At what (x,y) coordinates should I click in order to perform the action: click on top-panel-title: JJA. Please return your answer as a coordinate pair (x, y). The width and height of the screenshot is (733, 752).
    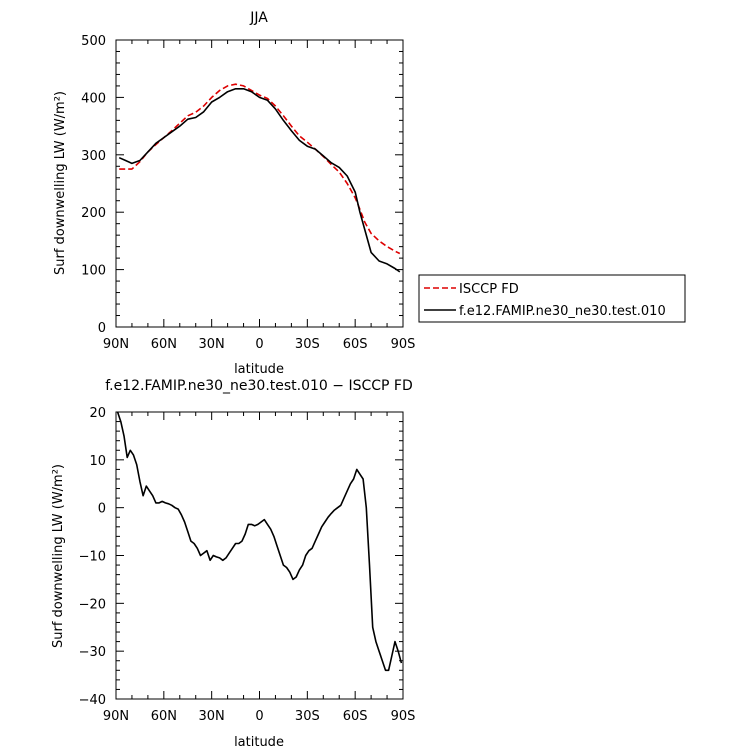
    Looking at the image, I should click on (258, 18).